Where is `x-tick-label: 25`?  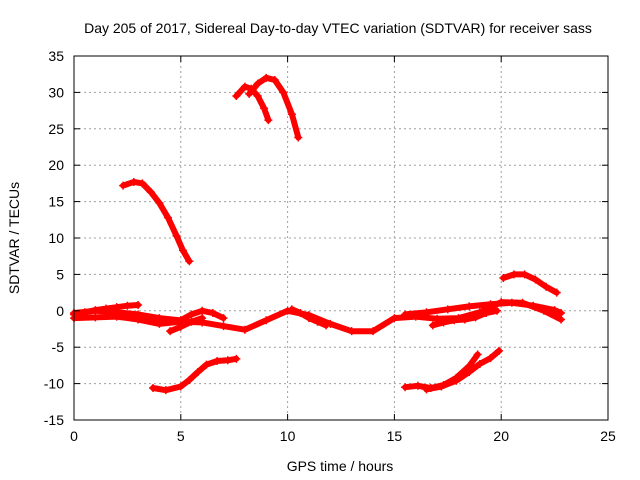 x-tick-label: 25 is located at coordinates (608, 436).